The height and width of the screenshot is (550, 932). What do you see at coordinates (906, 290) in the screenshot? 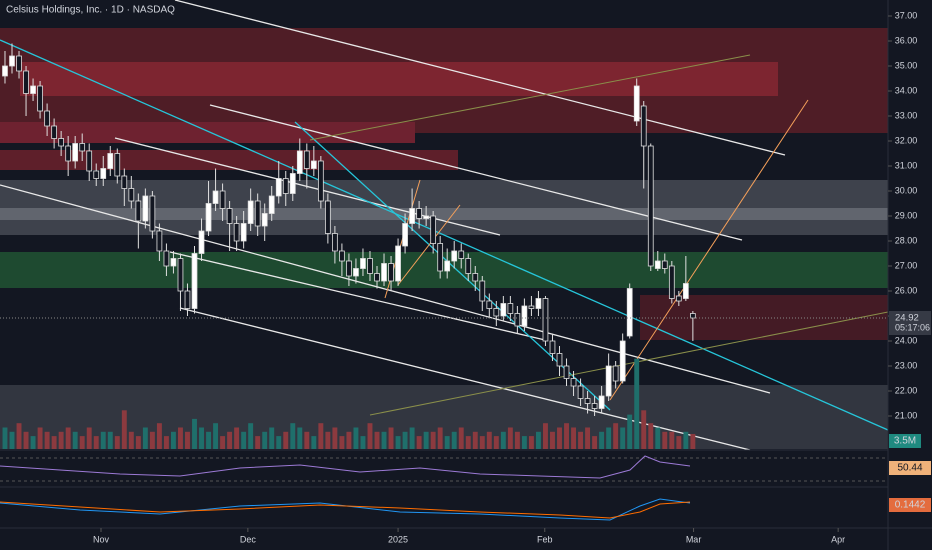
I see `y-tick-label: 26.00` at bounding box center [906, 290].